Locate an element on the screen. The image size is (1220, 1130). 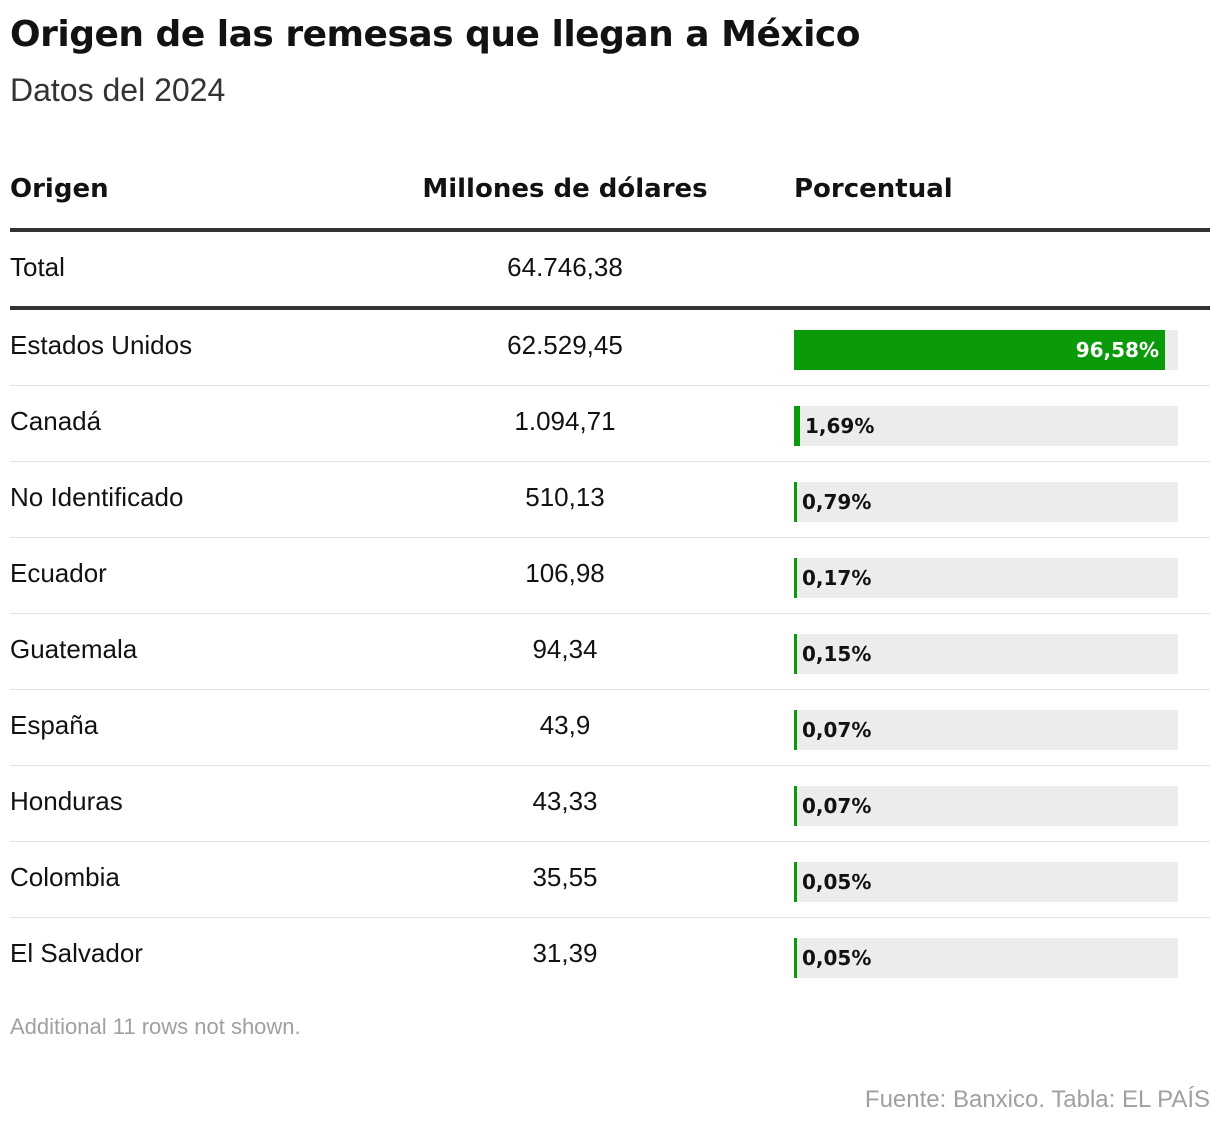
table-row: No Identificado 510,13 0,79% is located at coordinates (610, 500).